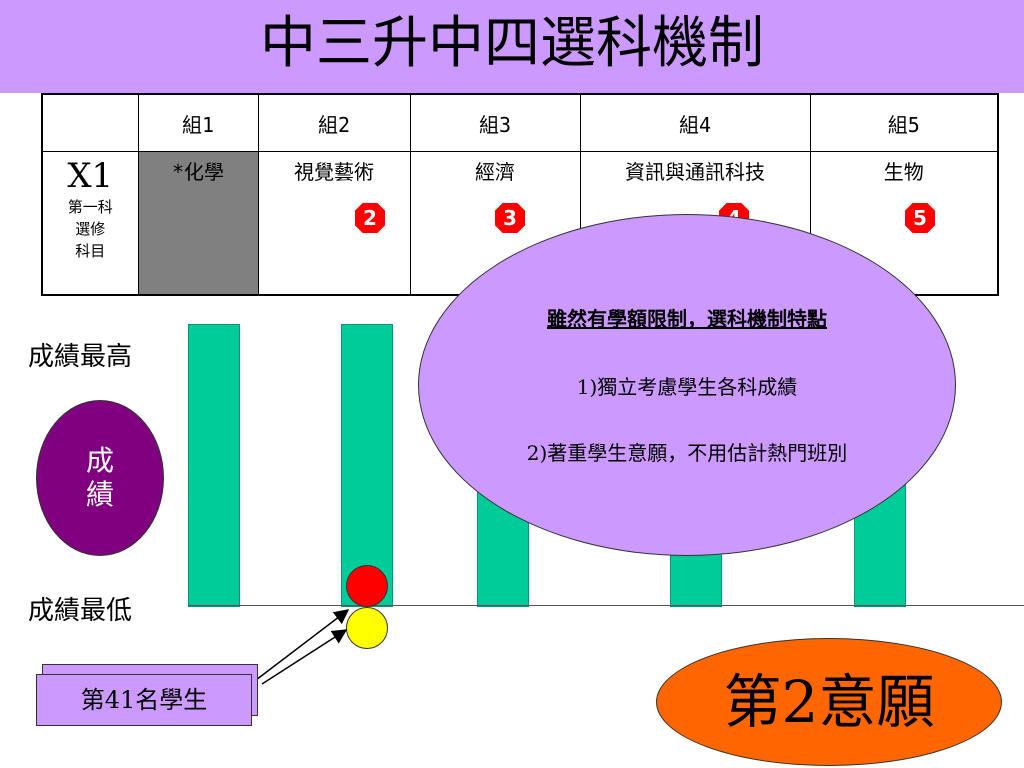 The image size is (1024, 768). I want to click on cell-chemistry: *化學, so click(198, 223).